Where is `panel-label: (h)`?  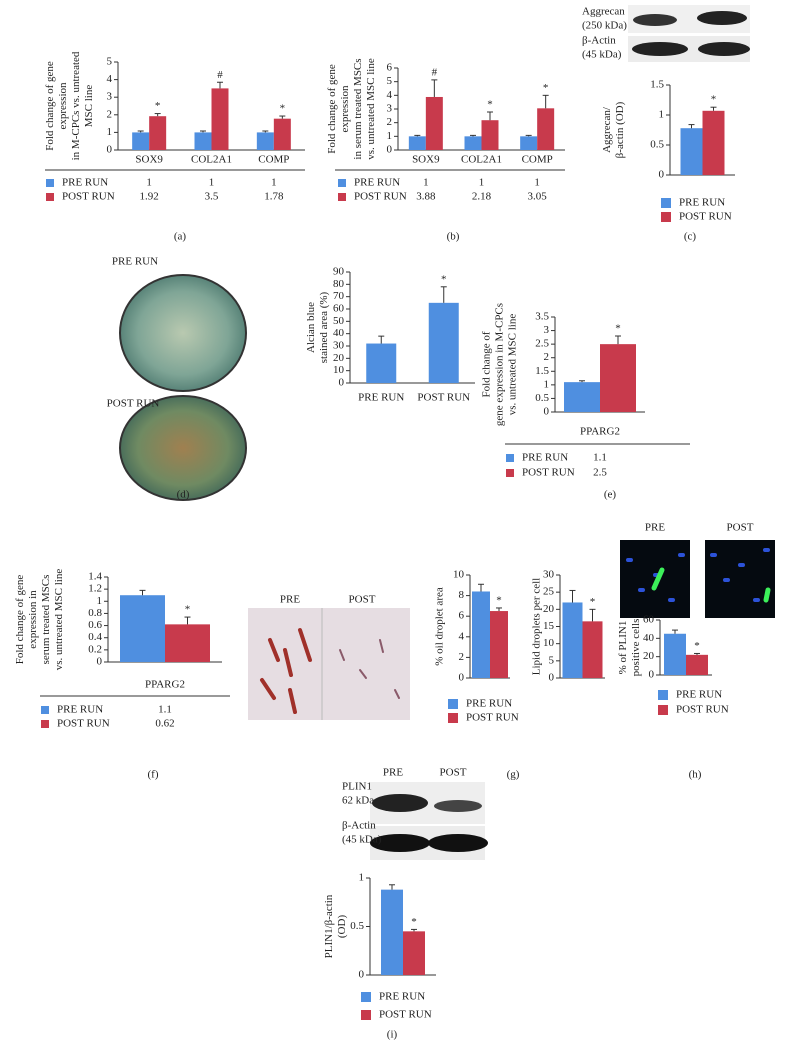 panel-label: (h) is located at coordinates (695, 775).